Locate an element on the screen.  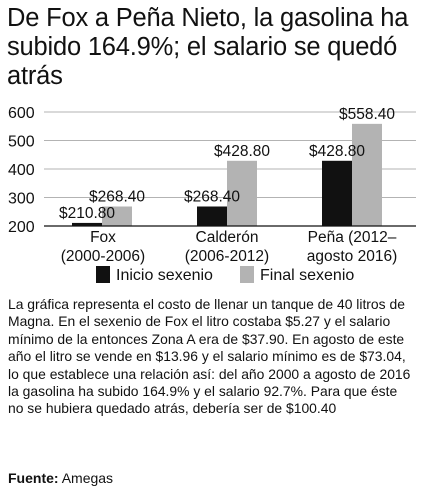
legend-label-inicio: Inicio sexenio is located at coordinates (164, 275).